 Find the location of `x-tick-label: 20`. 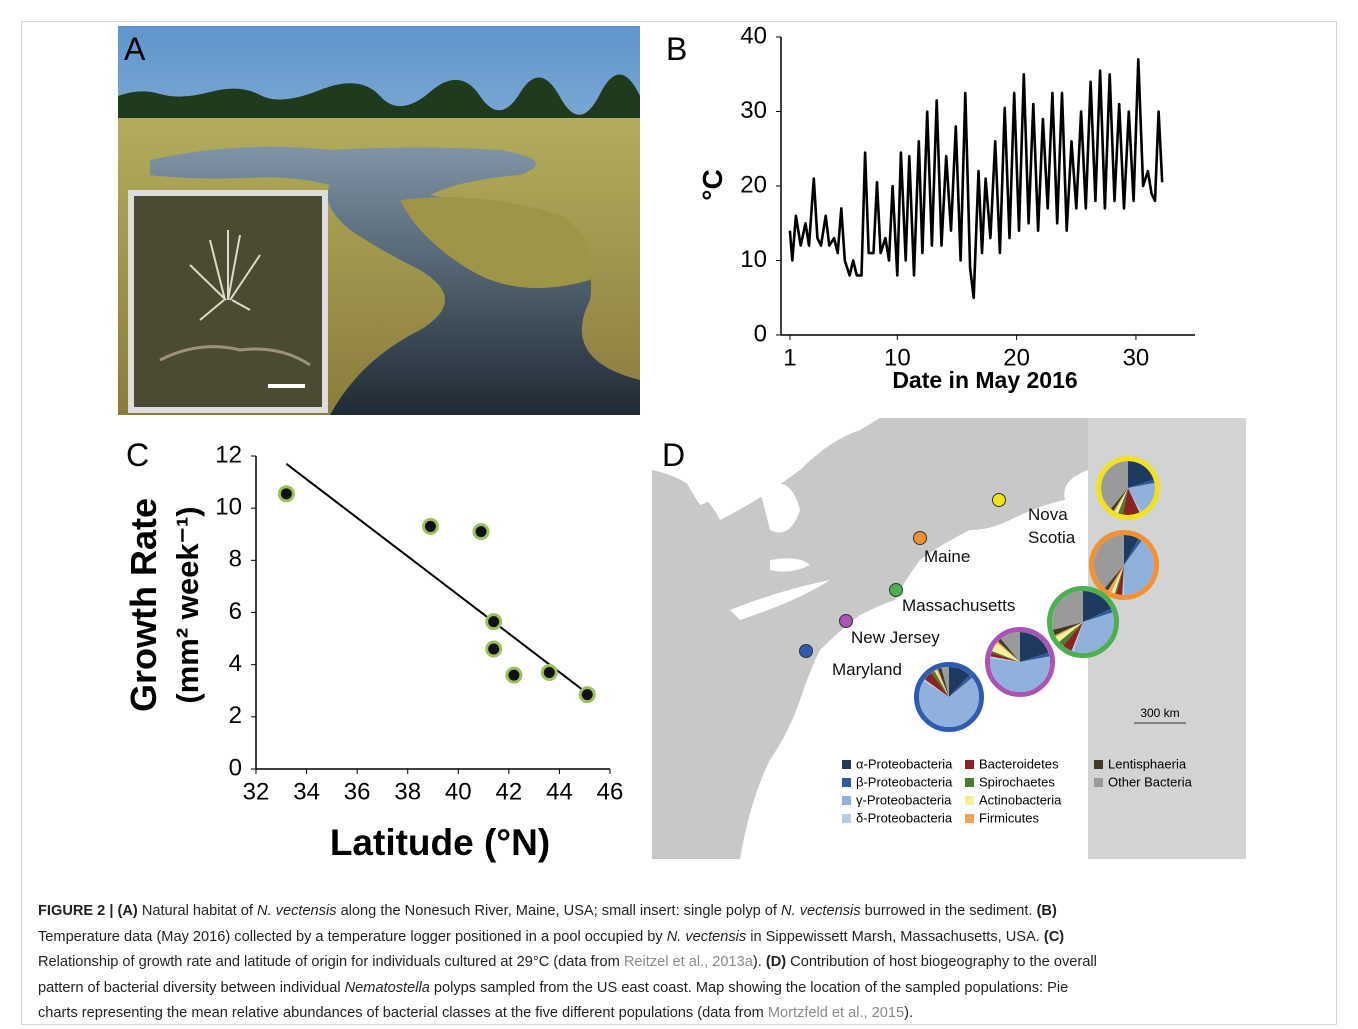

x-tick-label: 20 is located at coordinates (1016, 357).